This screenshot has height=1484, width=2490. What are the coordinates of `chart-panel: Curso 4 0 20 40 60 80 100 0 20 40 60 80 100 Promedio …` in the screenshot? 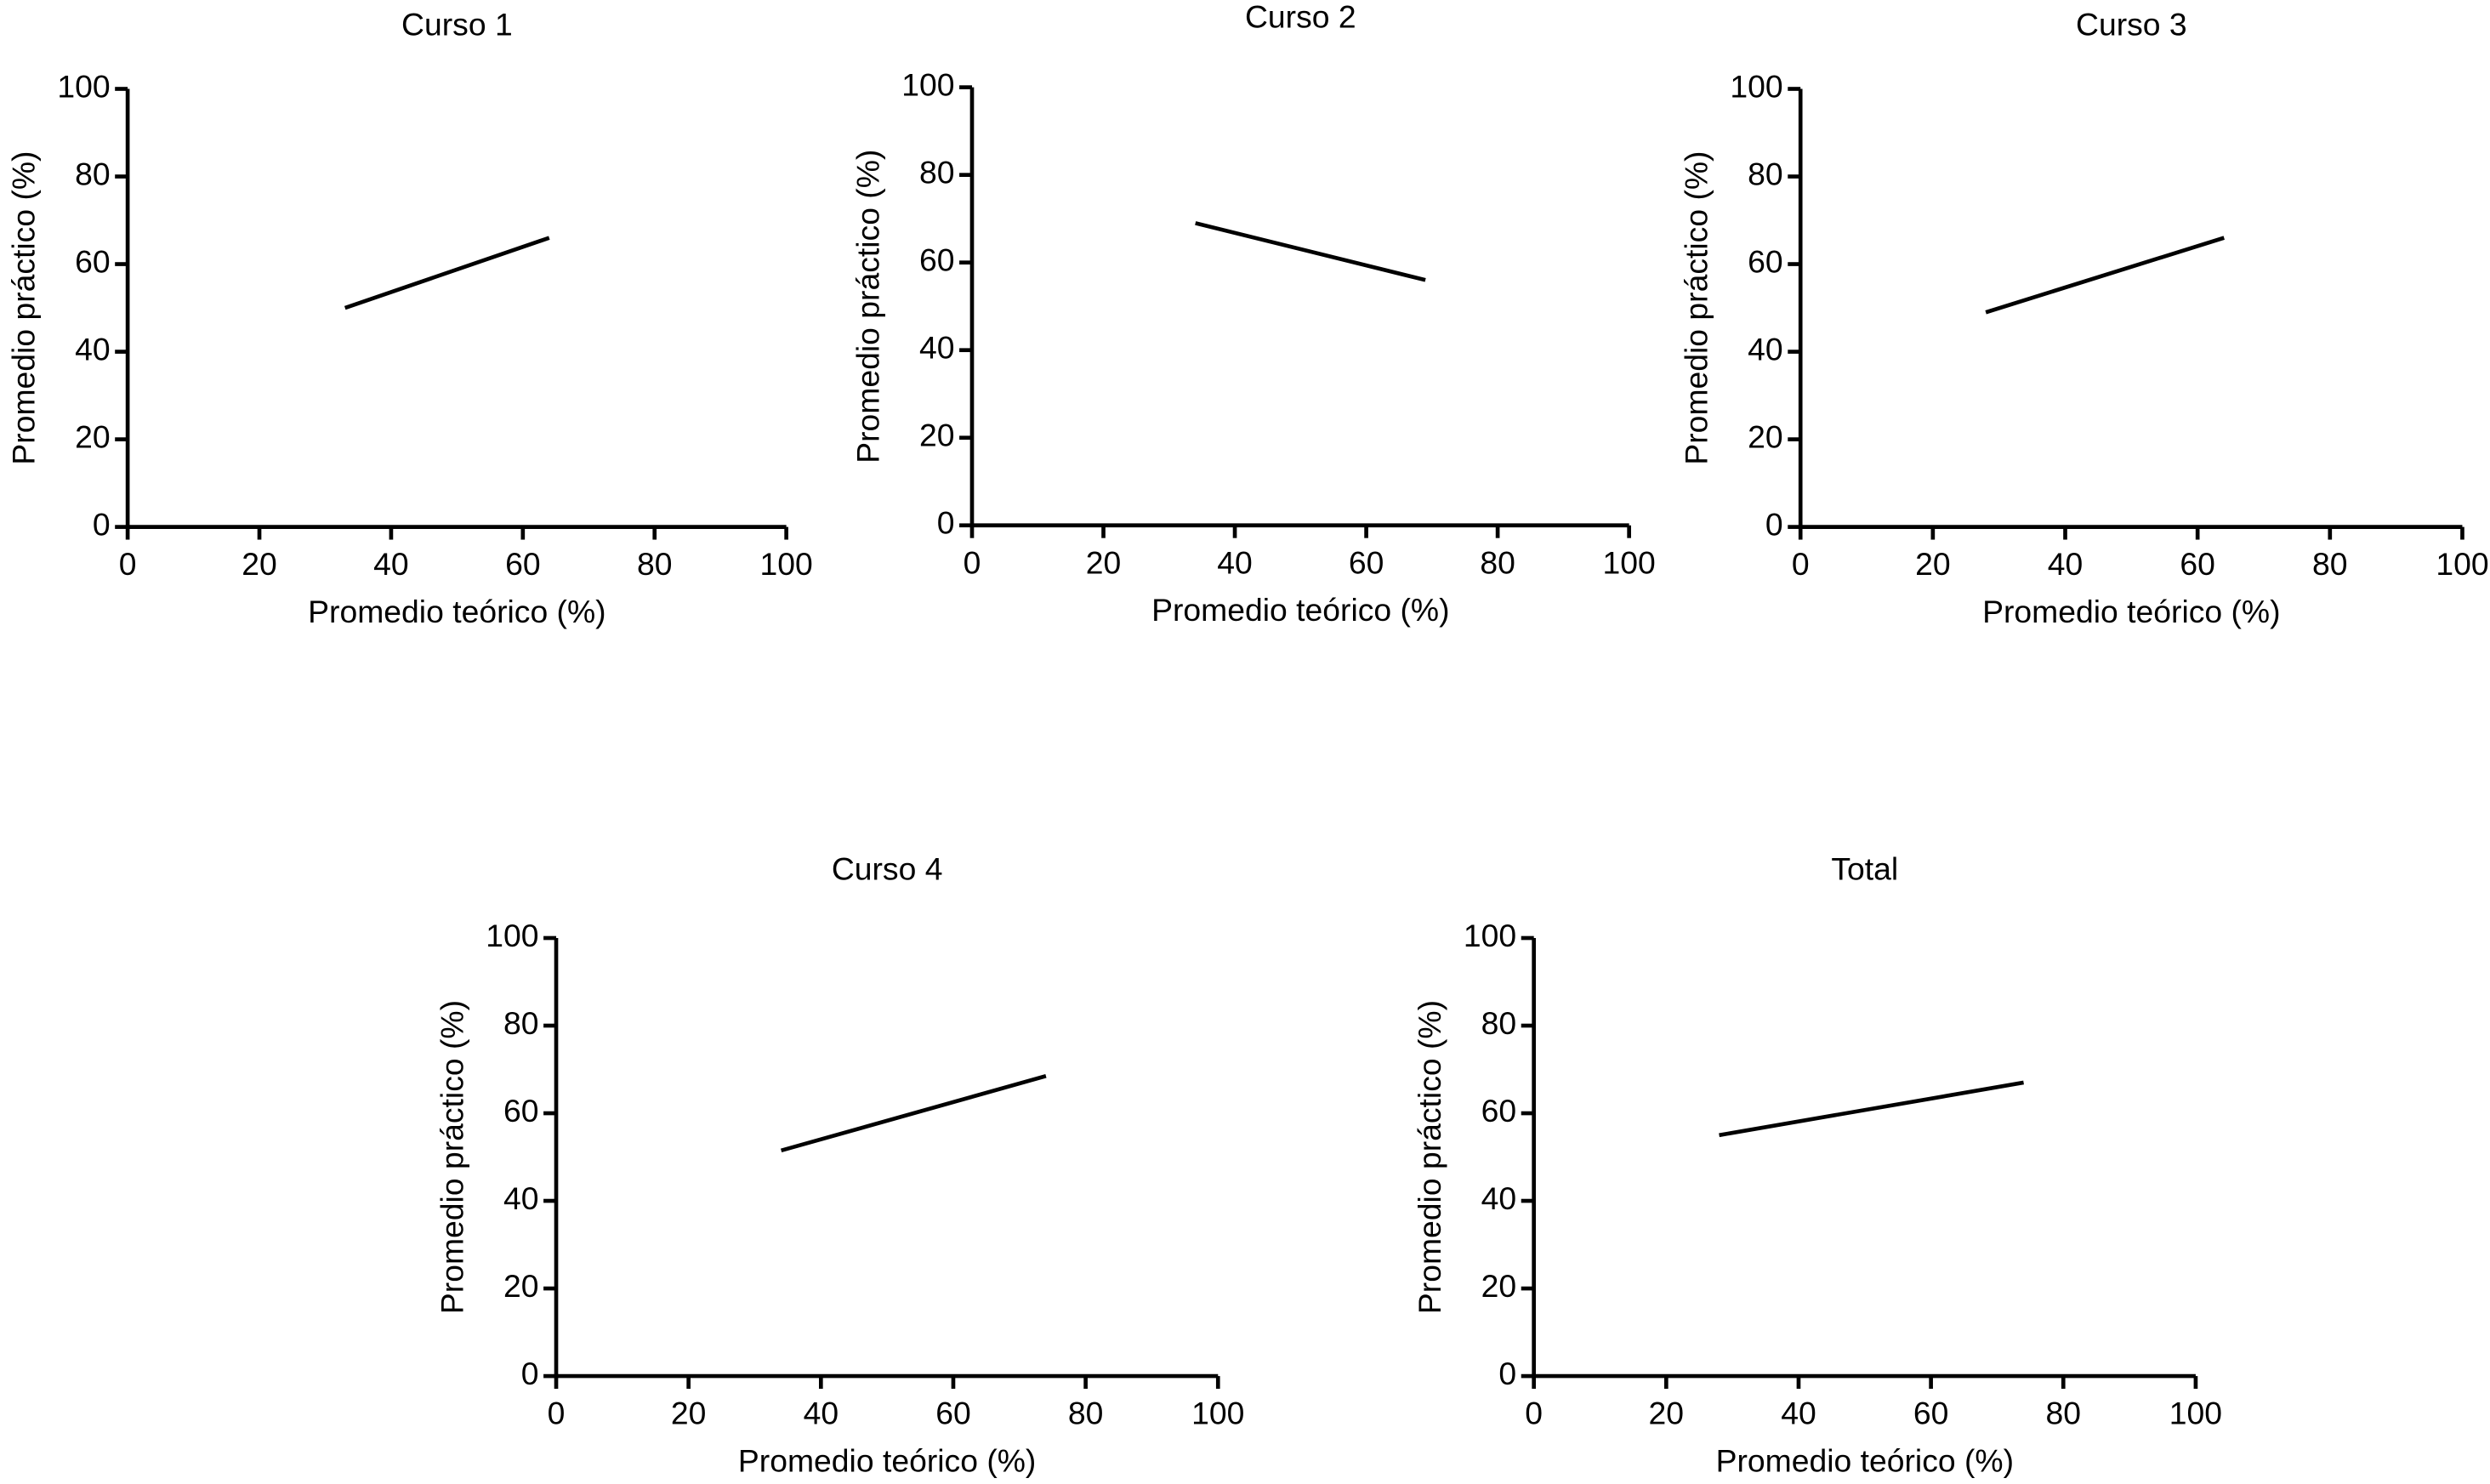 It's located at (839, 1164).